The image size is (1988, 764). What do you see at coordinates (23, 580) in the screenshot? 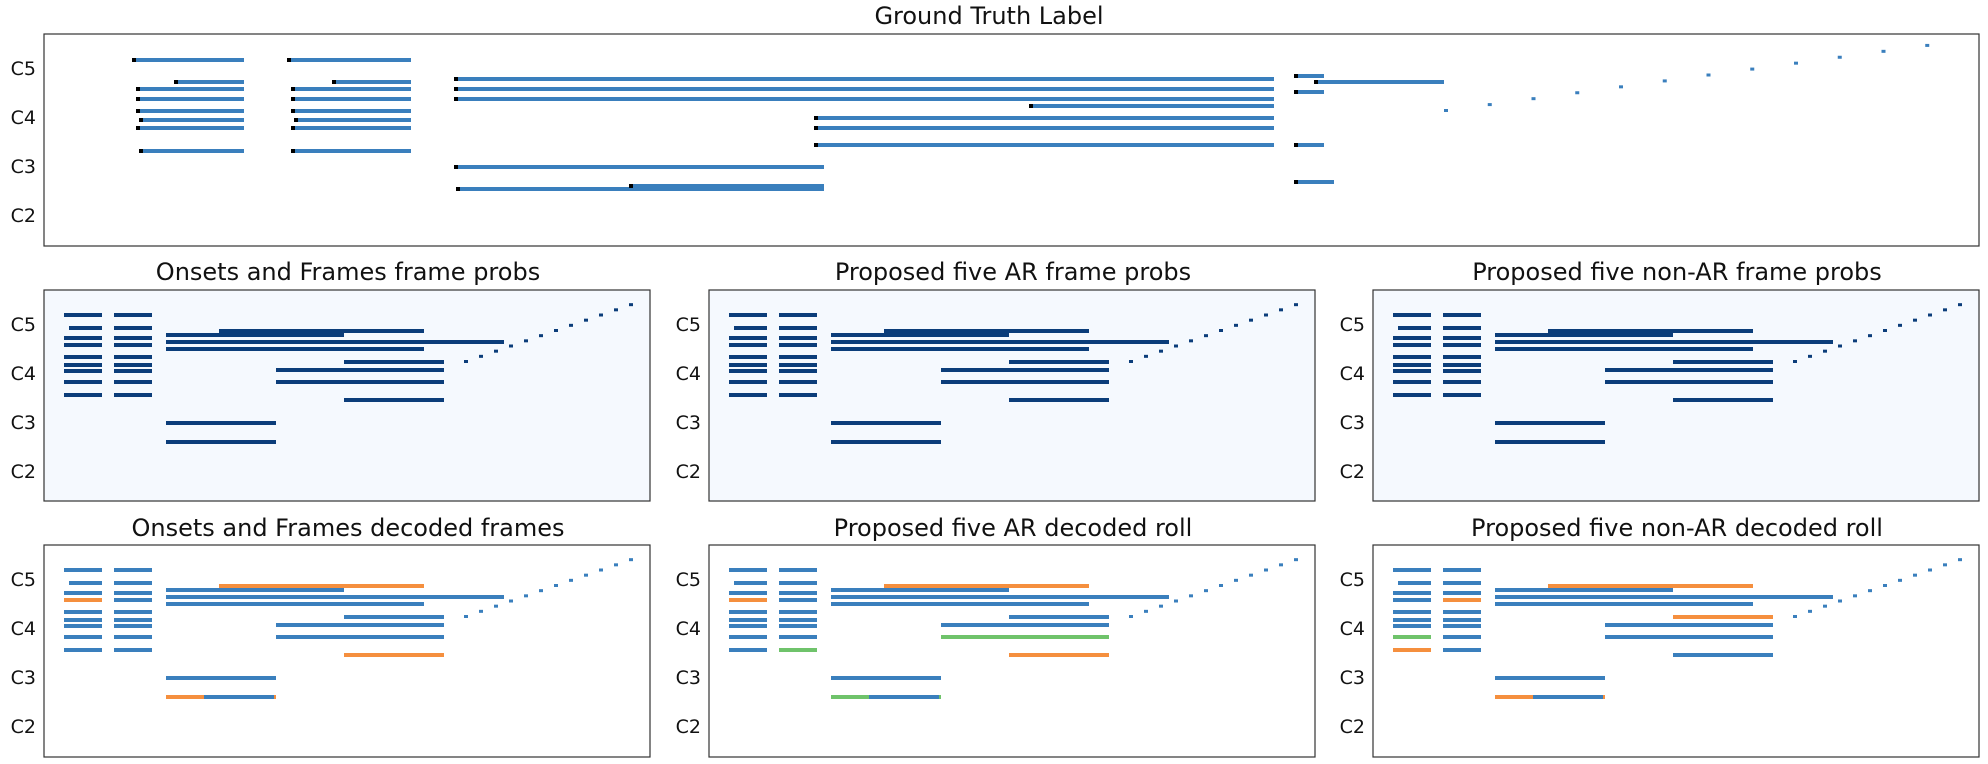
I see `ytick-label: C5` at bounding box center [23, 580].